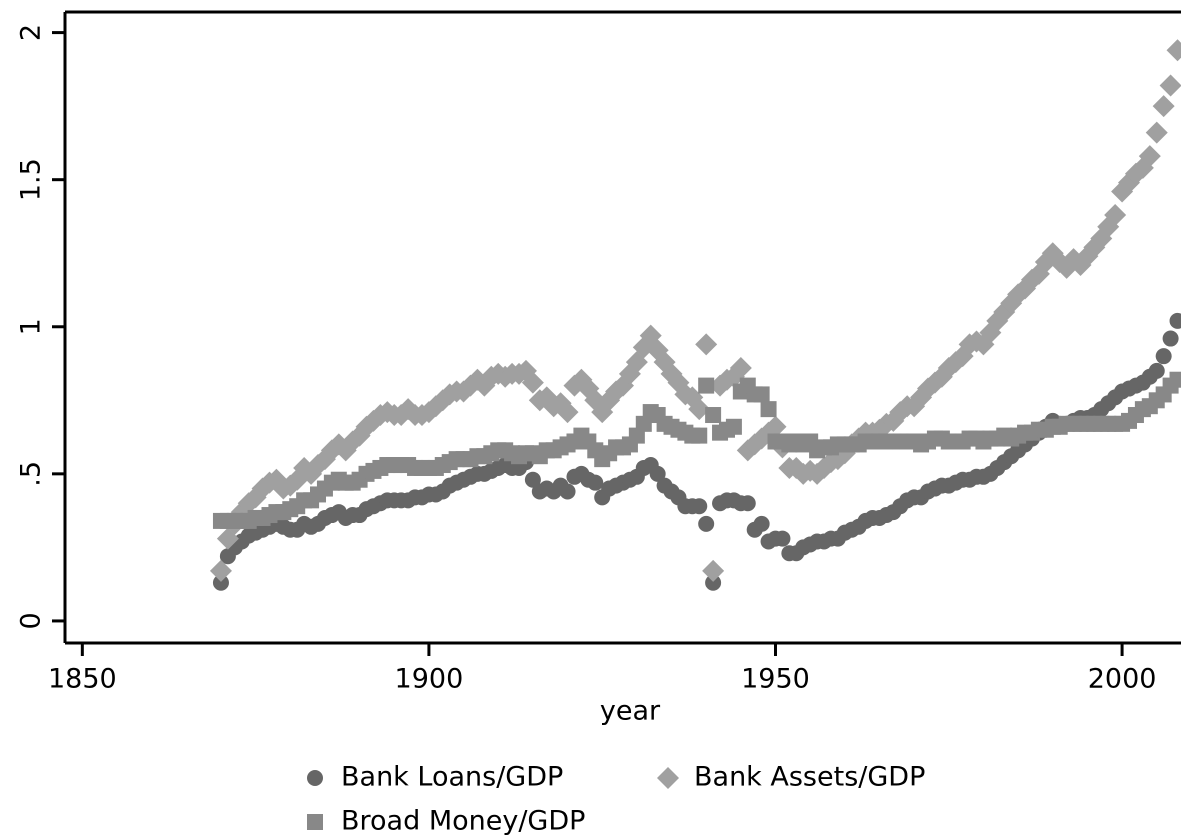  Describe the element at coordinates (463, 821) in the screenshot. I see `legend-label: Broad Money/GDP` at that location.